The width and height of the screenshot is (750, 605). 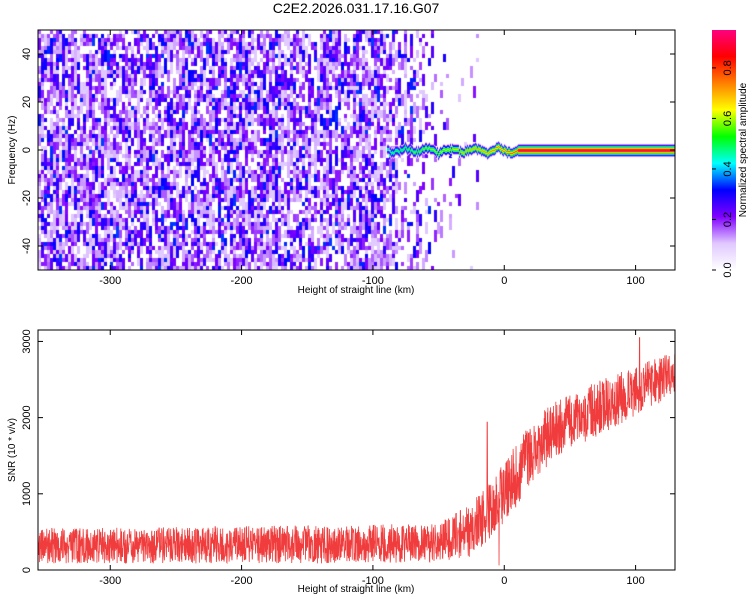 What do you see at coordinates (743, 149) in the screenshot?
I see `colorbar-label: Normalized spectral amplitude` at bounding box center [743, 149].